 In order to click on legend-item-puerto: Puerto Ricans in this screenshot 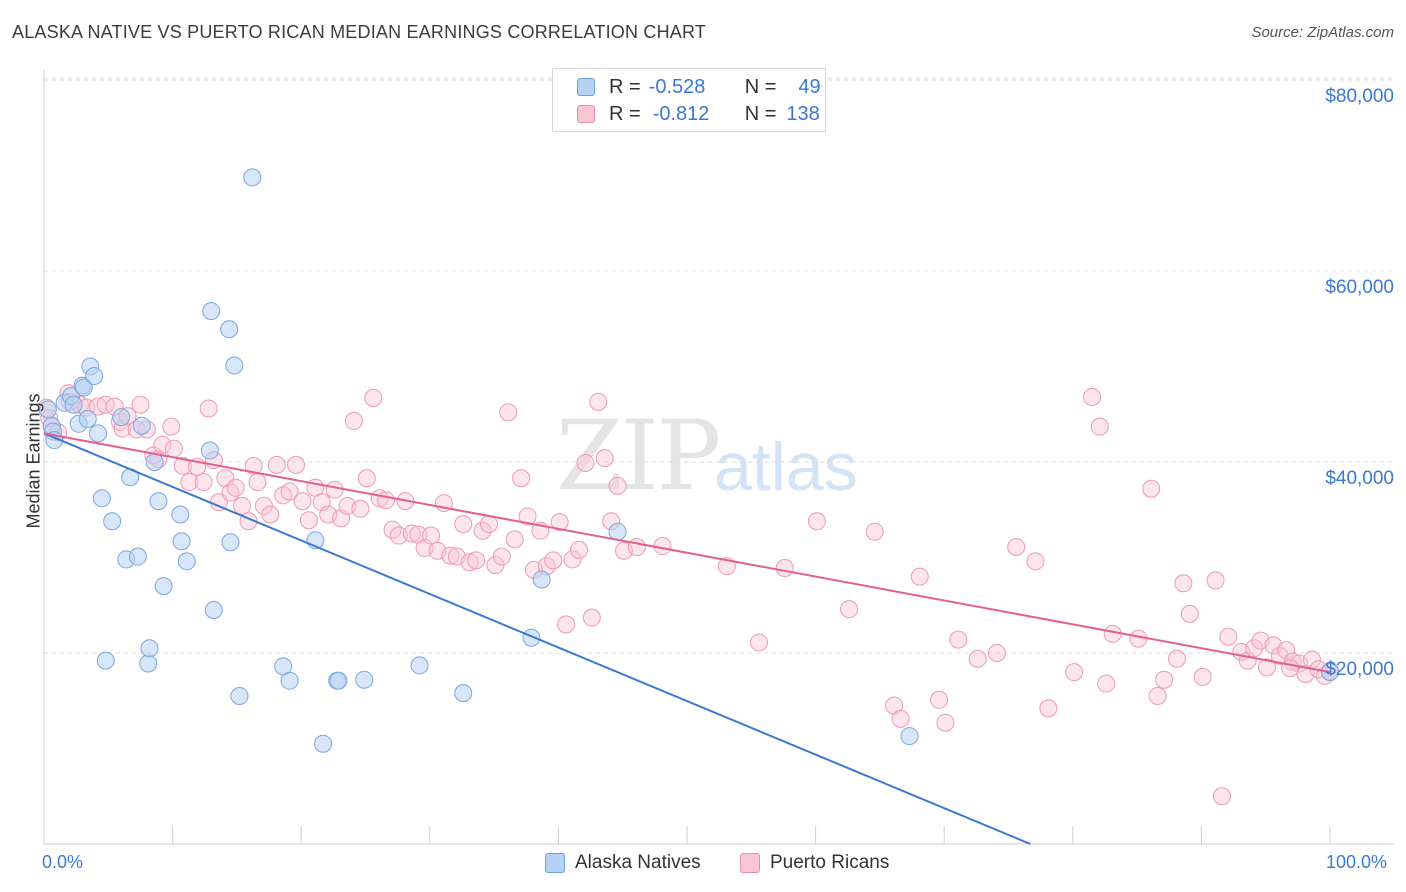, I will do `click(814, 863)`.